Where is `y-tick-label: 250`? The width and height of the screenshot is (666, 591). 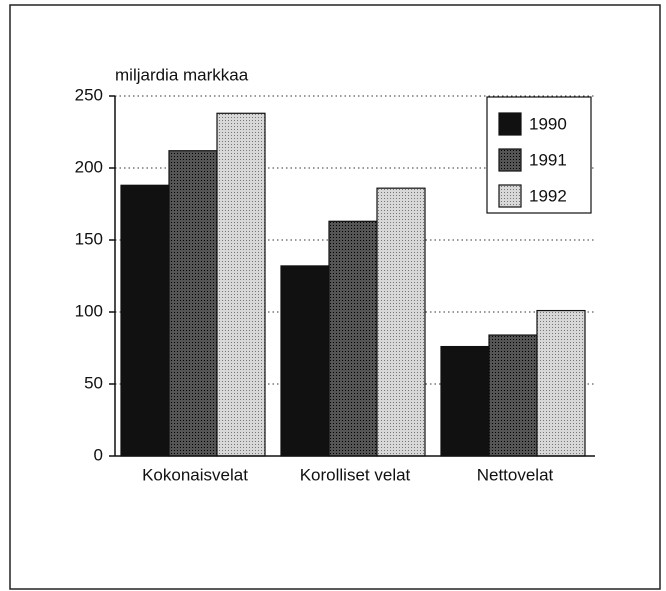 y-tick-label: 250 is located at coordinates (89, 94).